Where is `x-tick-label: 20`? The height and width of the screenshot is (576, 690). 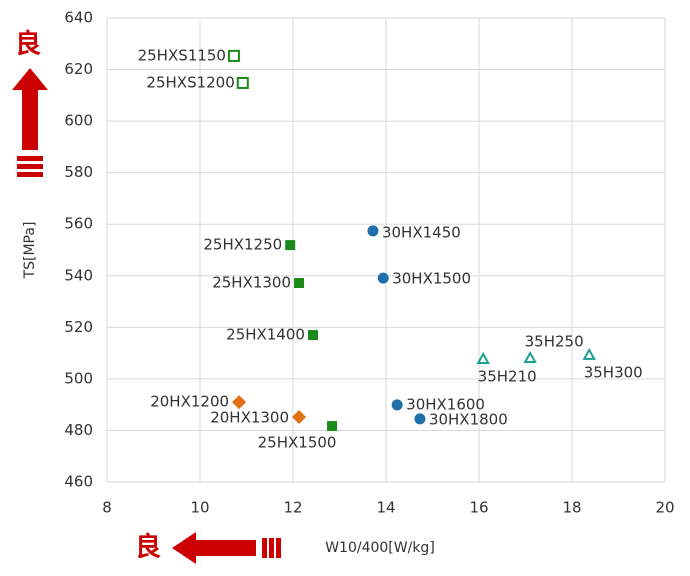
x-tick-label: 20 is located at coordinates (664, 508).